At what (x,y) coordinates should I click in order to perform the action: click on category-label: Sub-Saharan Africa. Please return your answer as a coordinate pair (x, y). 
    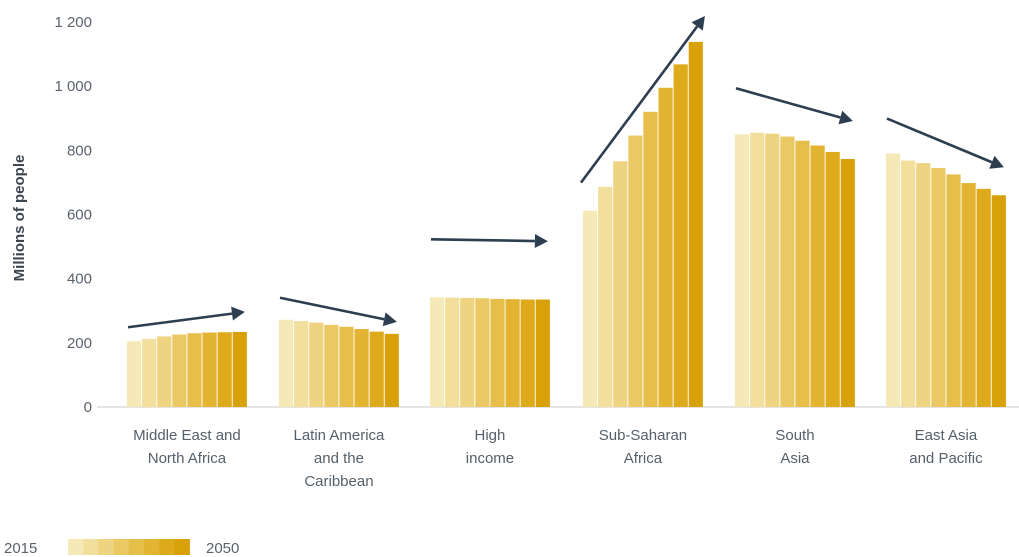
    Looking at the image, I should click on (643, 447).